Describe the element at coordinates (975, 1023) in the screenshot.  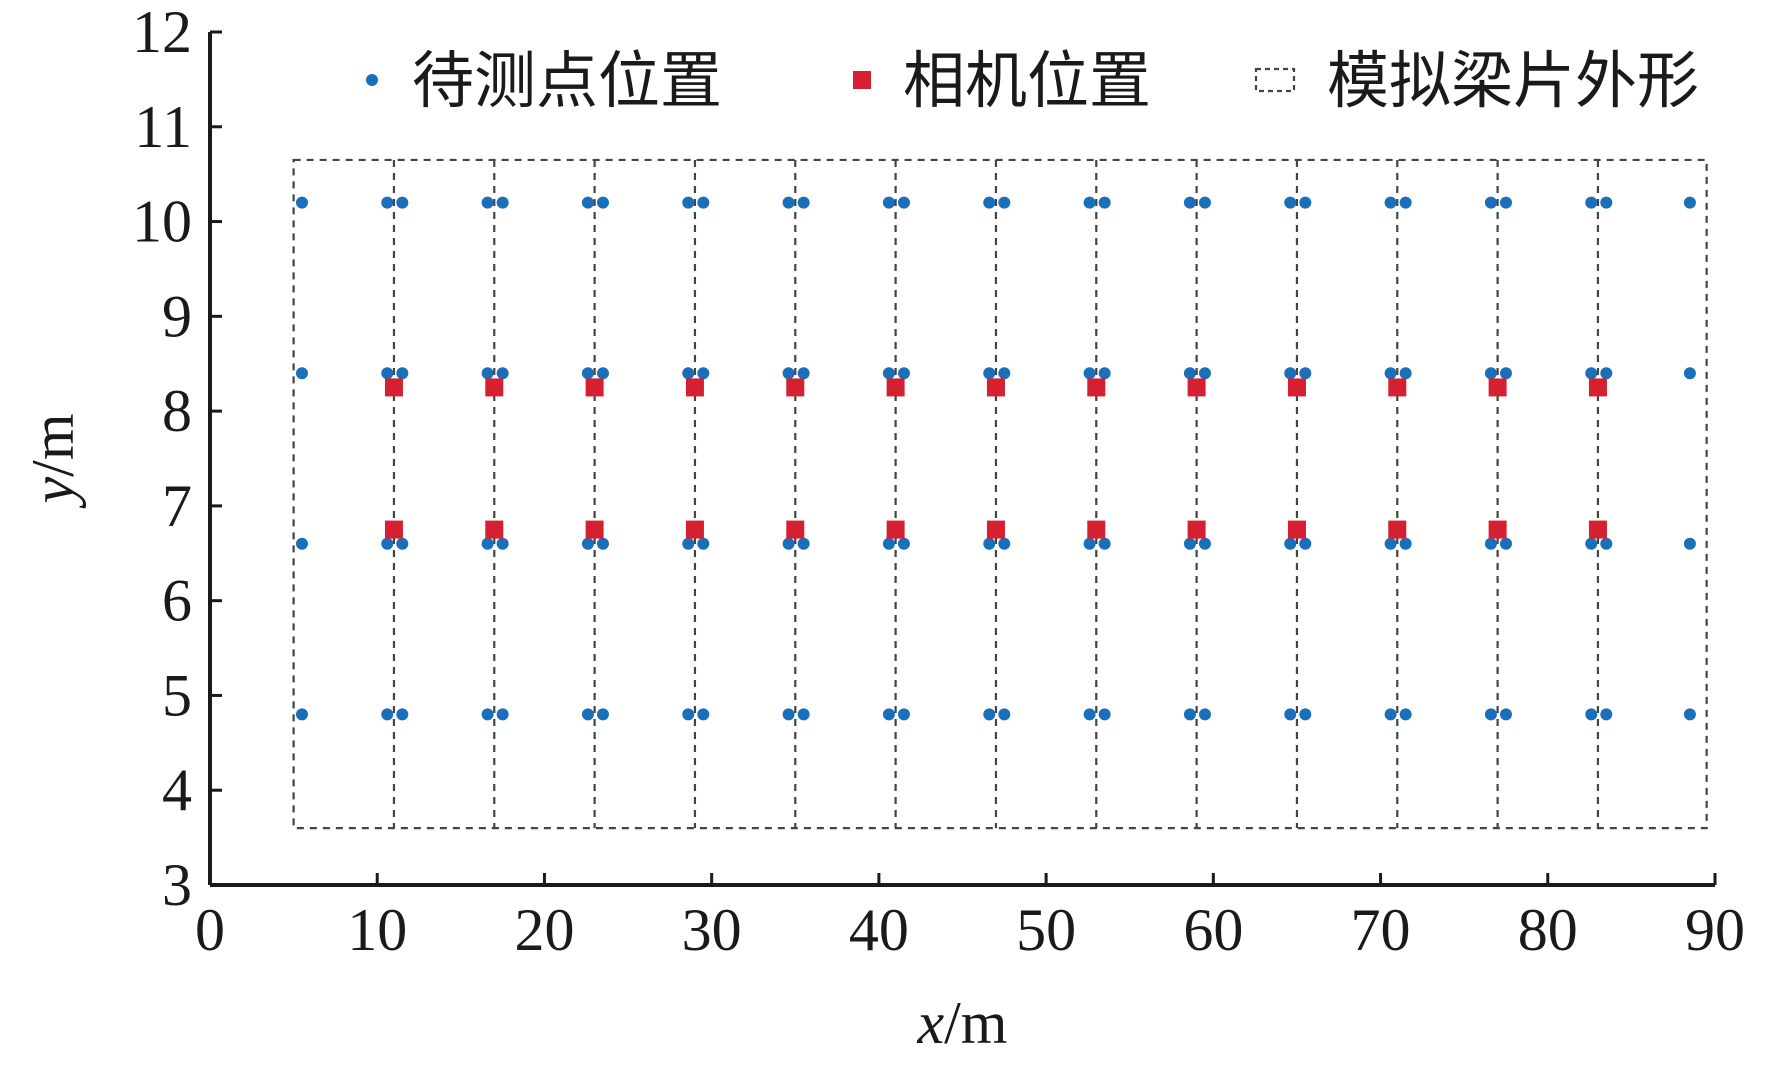
I see `x-axis-unit: /m` at that location.